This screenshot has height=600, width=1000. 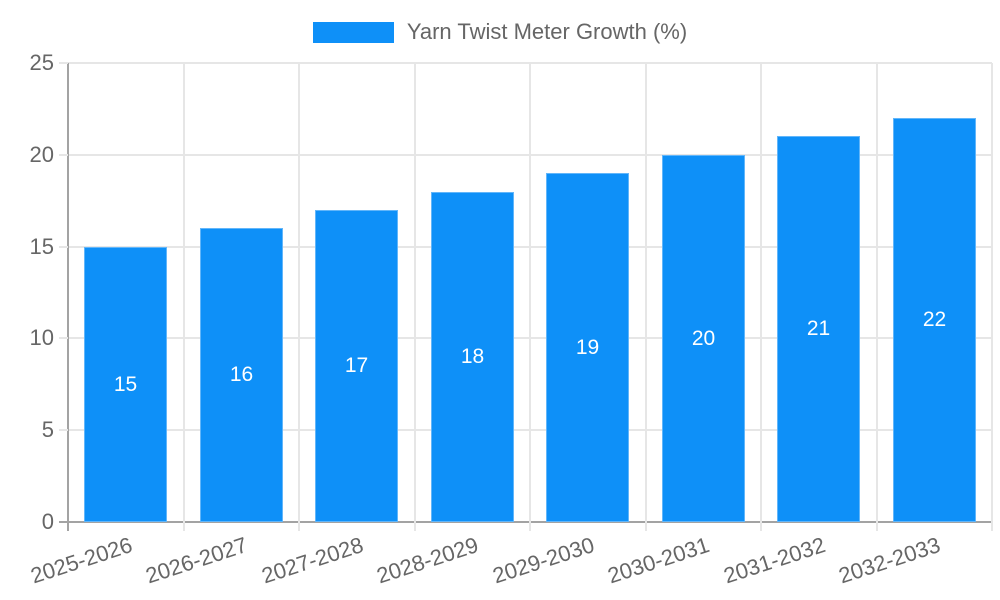 I want to click on y-tick-label: 25, so click(x=41, y=62).